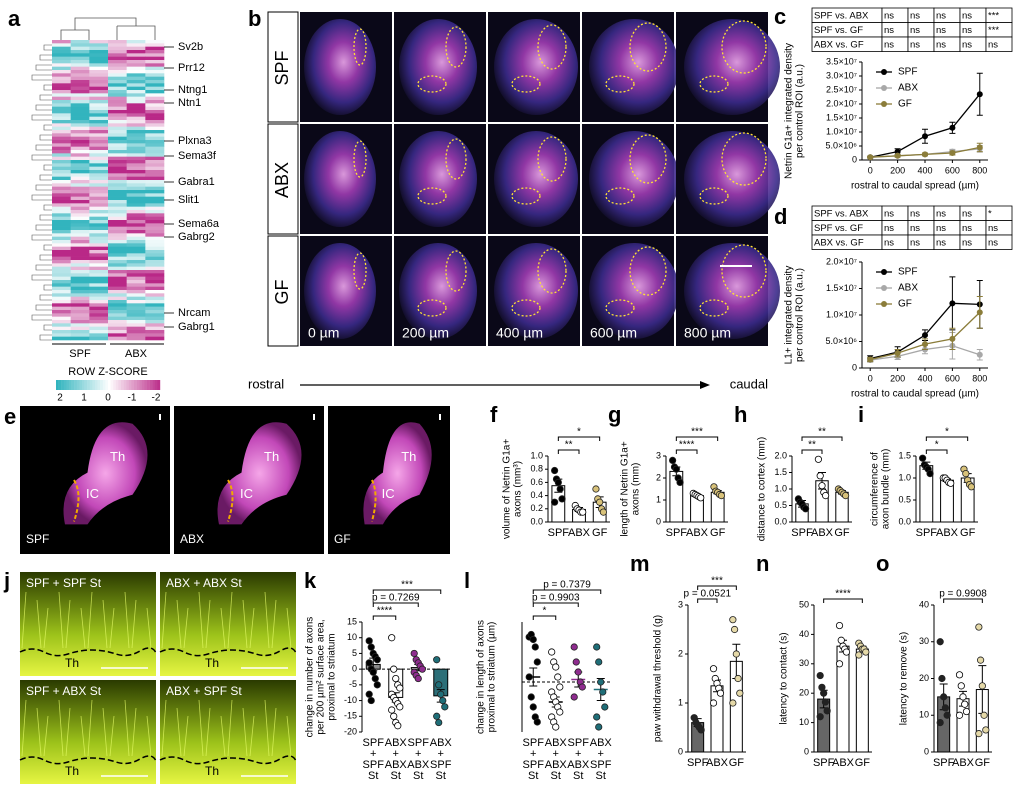 This screenshot has width=1016, height=798. I want to click on sig-label: p = 0.0521, so click(708, 594).